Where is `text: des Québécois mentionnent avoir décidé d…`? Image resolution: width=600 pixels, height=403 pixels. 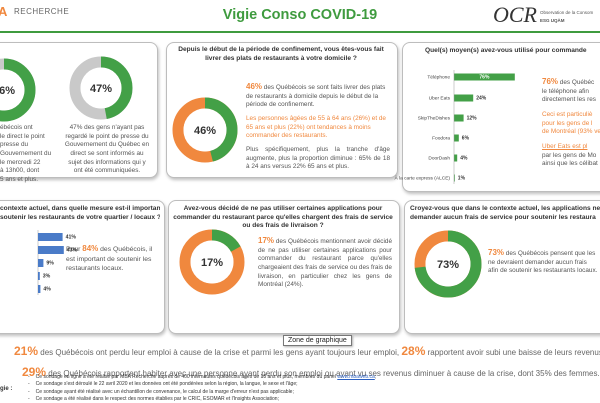
text: des Québécois mentionnent avoir décidé d… is located at coordinates (325, 263).